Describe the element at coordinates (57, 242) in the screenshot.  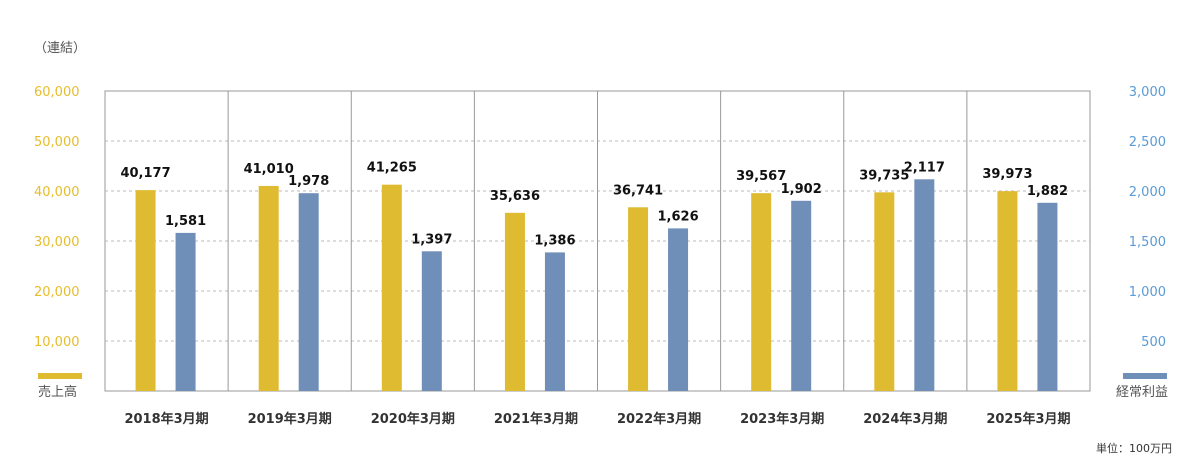
I see `left-tick-label: 30,000` at that location.